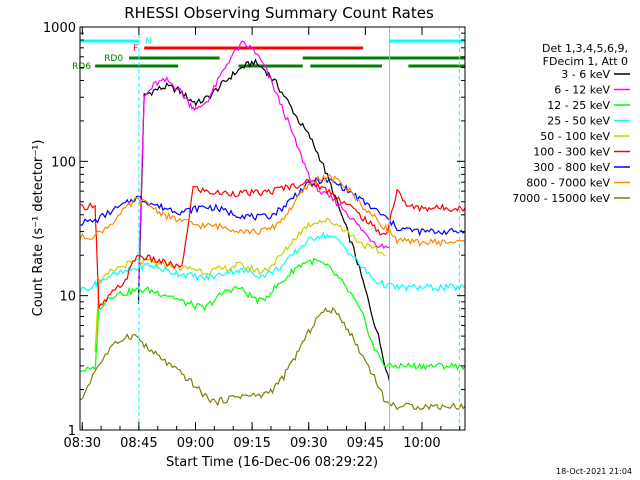 This screenshot has width=640, height=480. What do you see at coordinates (135, 49) in the screenshot?
I see `annotation-label: F` at bounding box center [135, 49].